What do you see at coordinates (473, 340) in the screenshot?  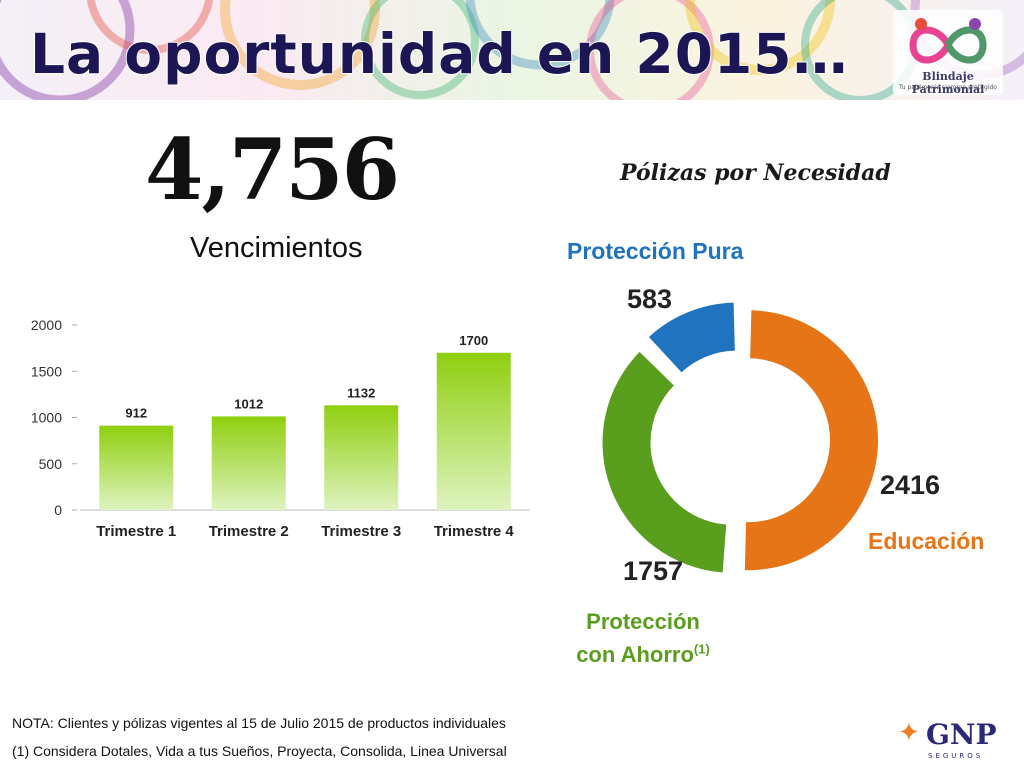 I see `bar-data-label: 1700` at bounding box center [473, 340].